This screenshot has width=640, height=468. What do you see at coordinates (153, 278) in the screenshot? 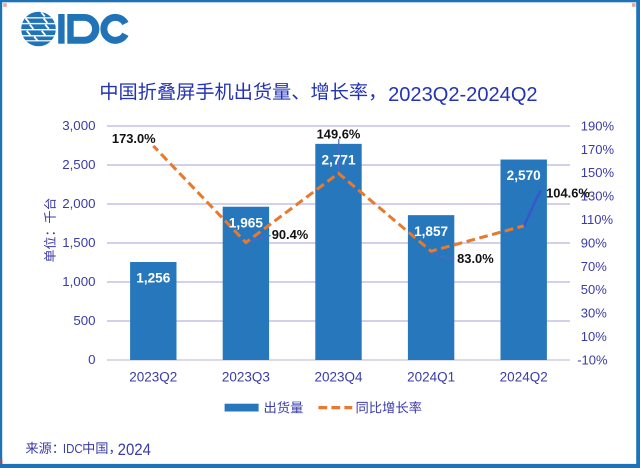
I see `svg-text: 1,256` at bounding box center [153, 278].